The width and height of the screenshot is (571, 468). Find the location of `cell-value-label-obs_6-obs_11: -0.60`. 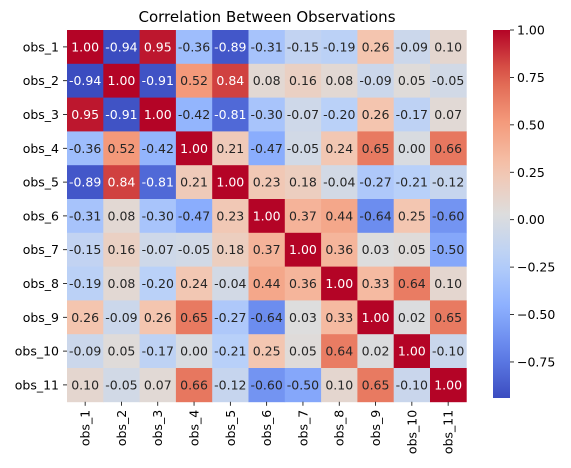

cell-value-label-obs_6-obs_11: -0.60 is located at coordinates (448, 215).